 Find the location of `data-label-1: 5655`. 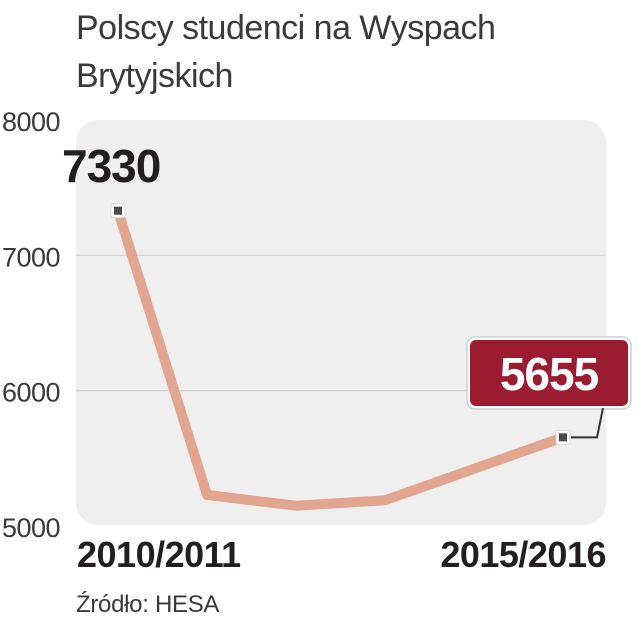

data-label-1: 5655 is located at coordinates (549, 374).